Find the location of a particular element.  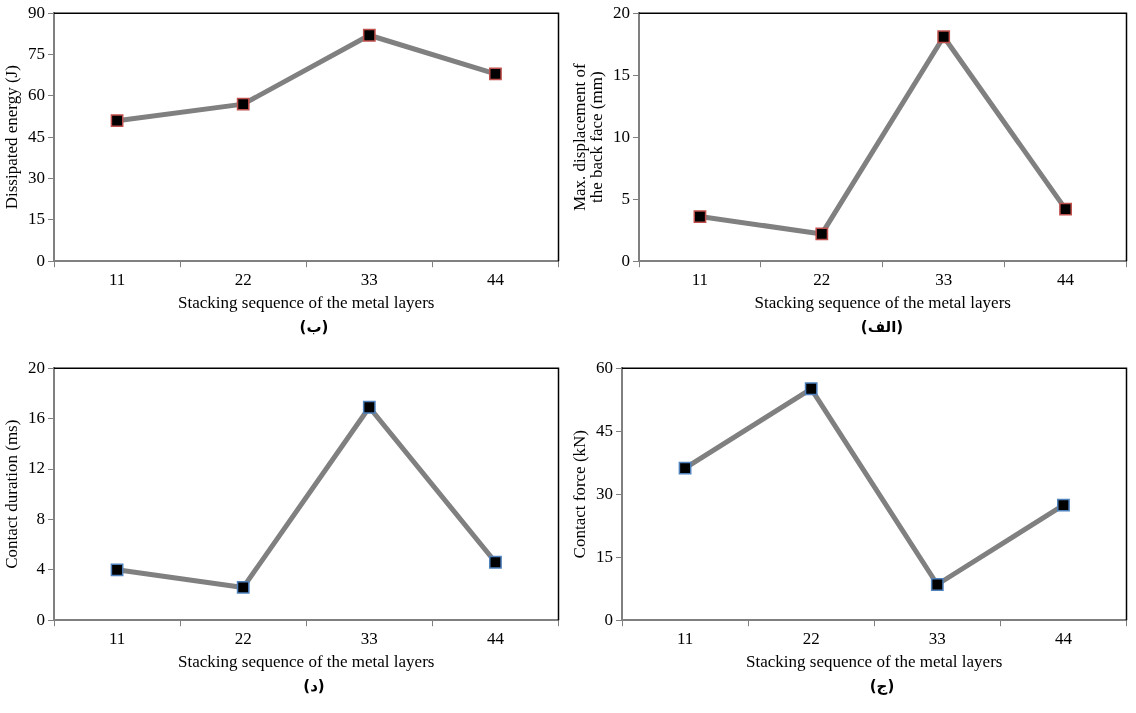

y-tick-label: 75 is located at coordinates (36, 53).